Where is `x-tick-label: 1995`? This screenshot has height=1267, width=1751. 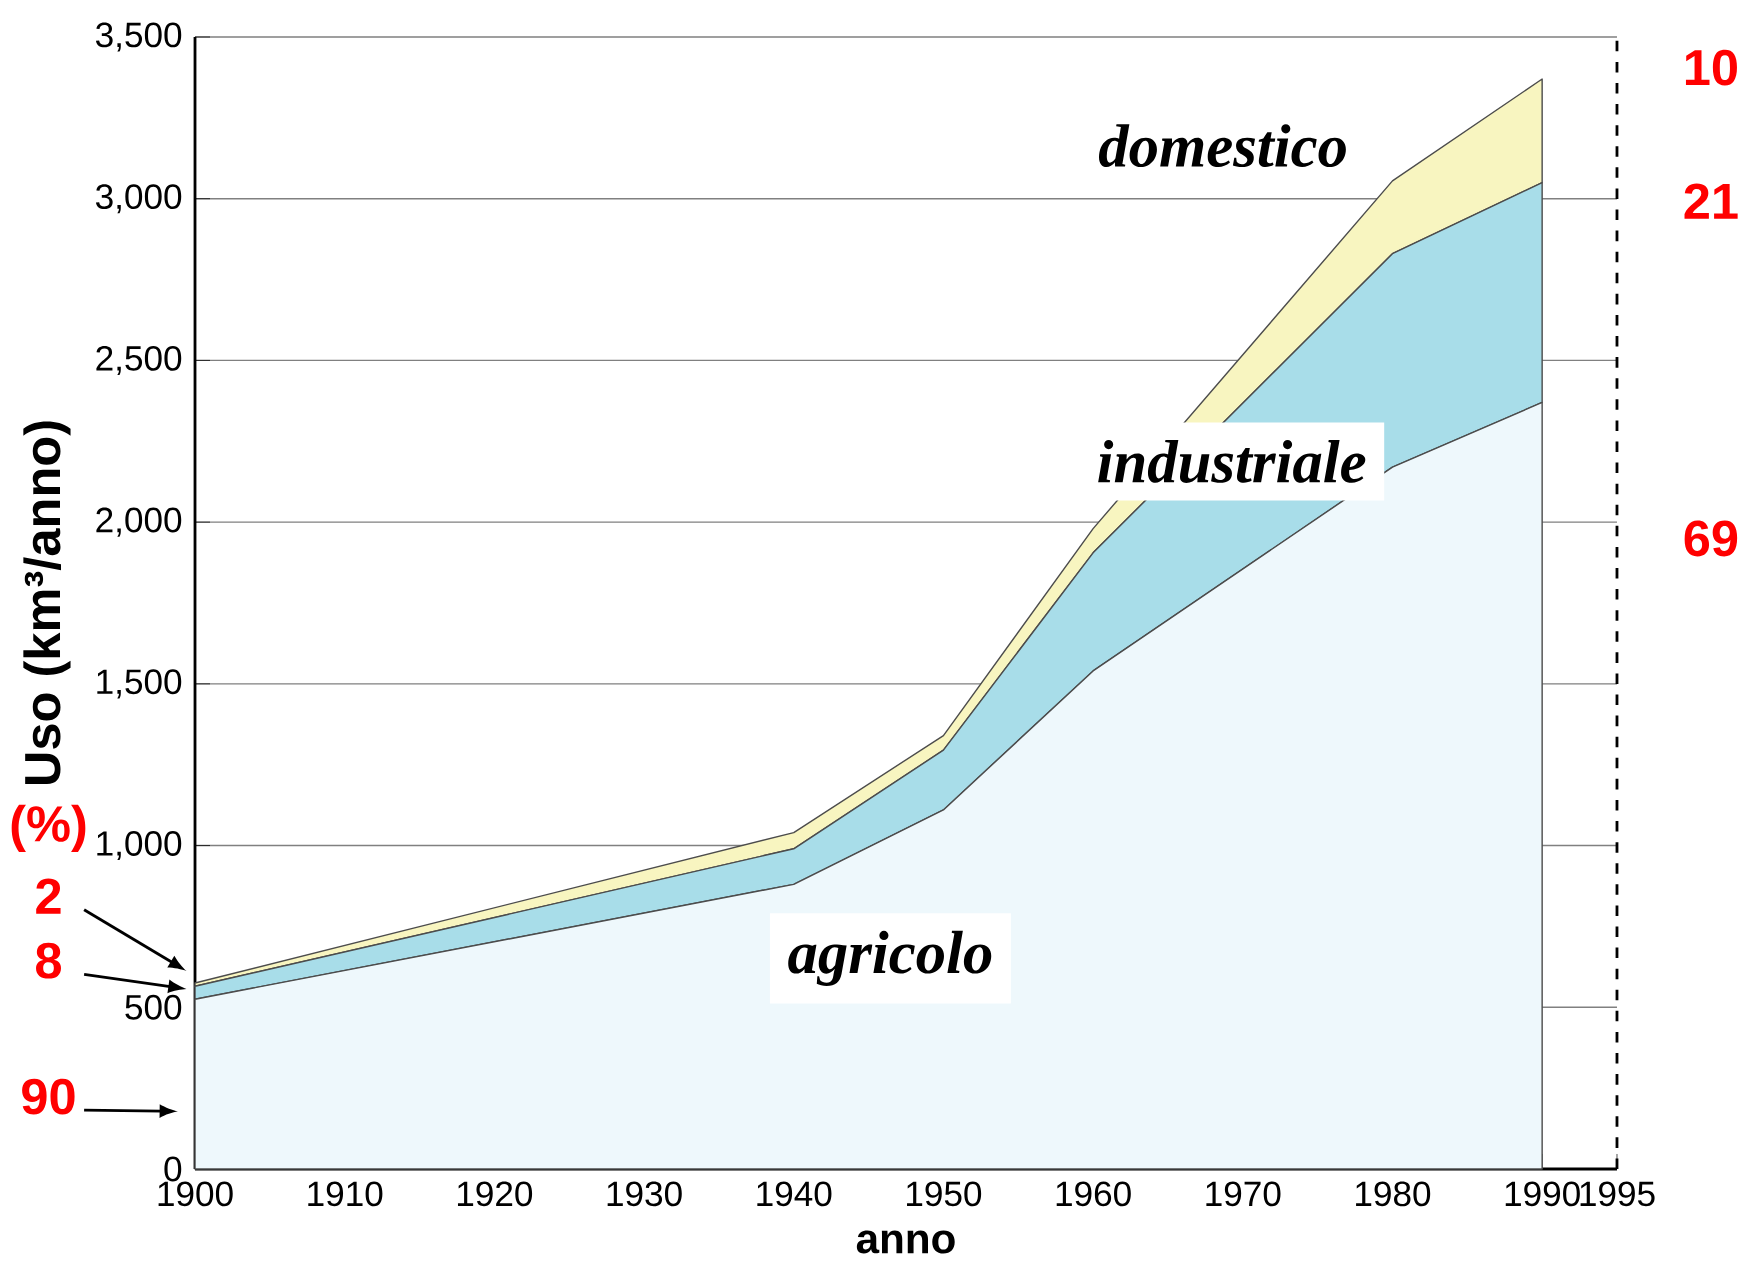
x-tick-label: 1995 is located at coordinates (1617, 1194).